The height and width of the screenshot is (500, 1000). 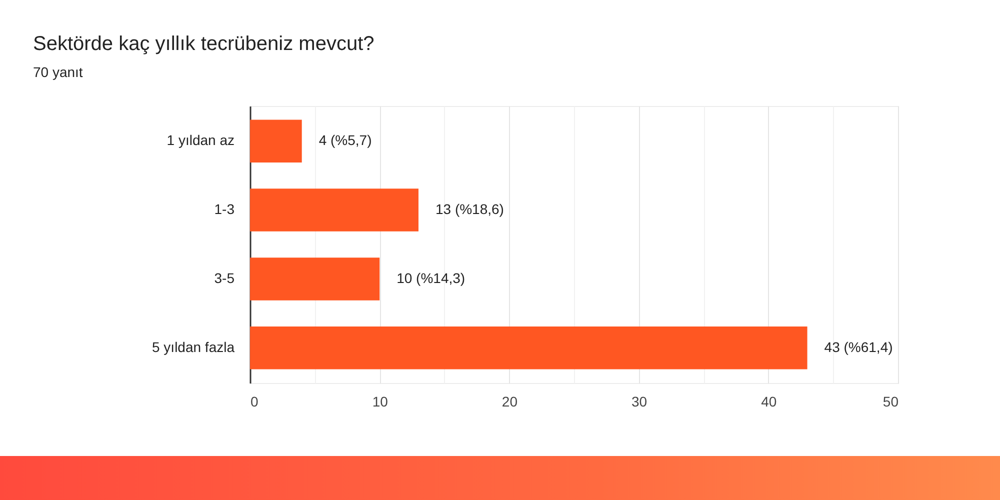 What do you see at coordinates (193, 346) in the screenshot?
I see `y-tick-label: 5 yıldan fazla` at bounding box center [193, 346].